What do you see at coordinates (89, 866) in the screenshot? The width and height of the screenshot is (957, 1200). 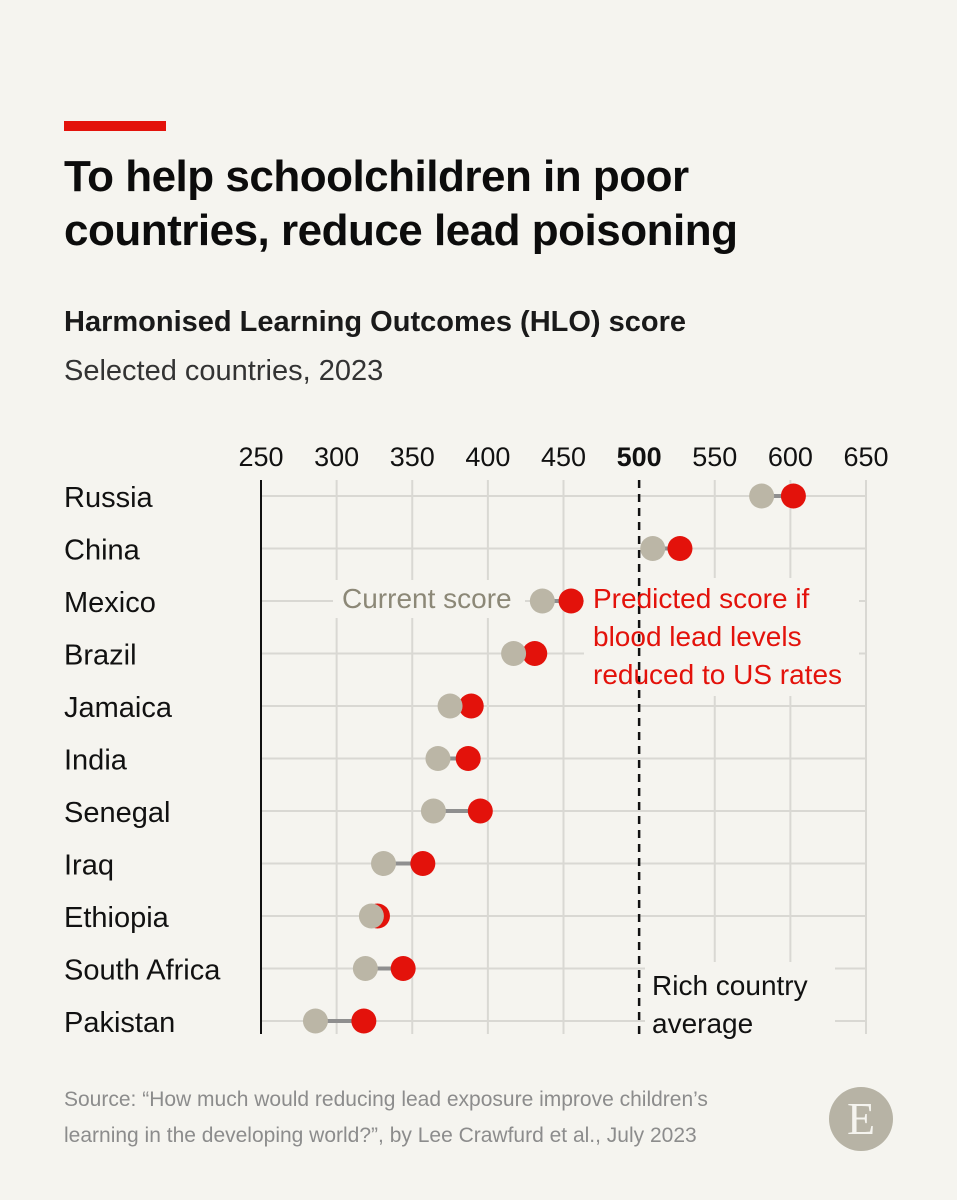 I see `category-label-iraq: Iraq` at bounding box center [89, 866].